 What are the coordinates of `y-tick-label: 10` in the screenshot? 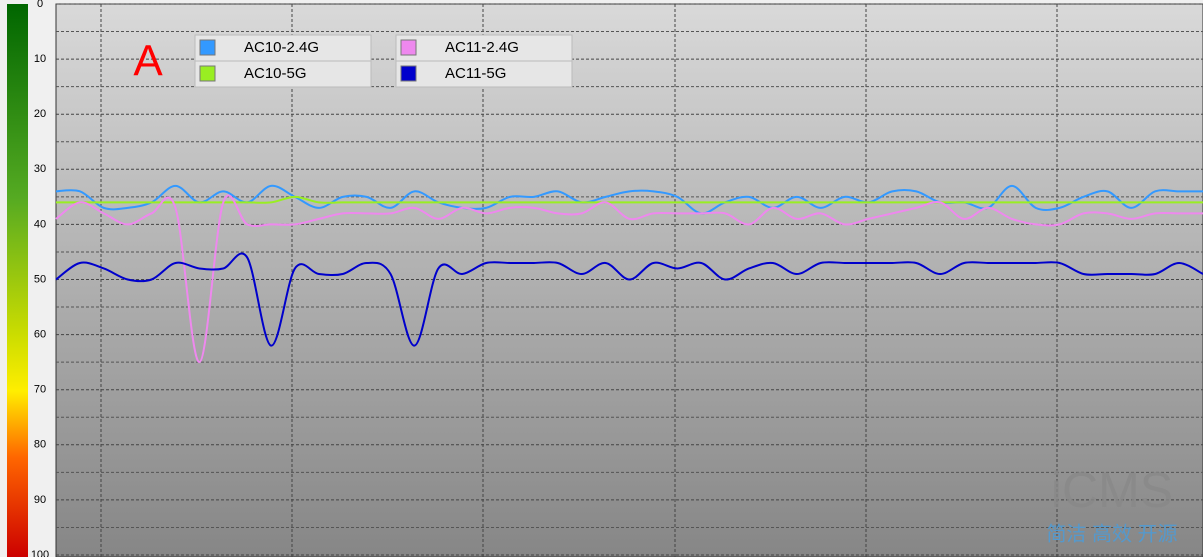 It's located at (40, 59).